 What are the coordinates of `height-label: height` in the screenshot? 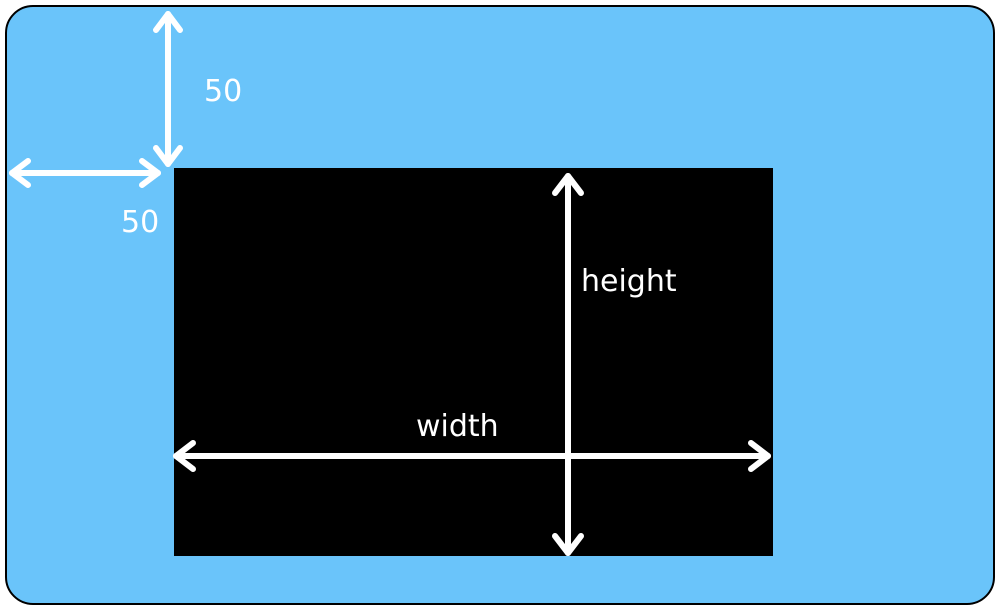 It's located at (629, 281).